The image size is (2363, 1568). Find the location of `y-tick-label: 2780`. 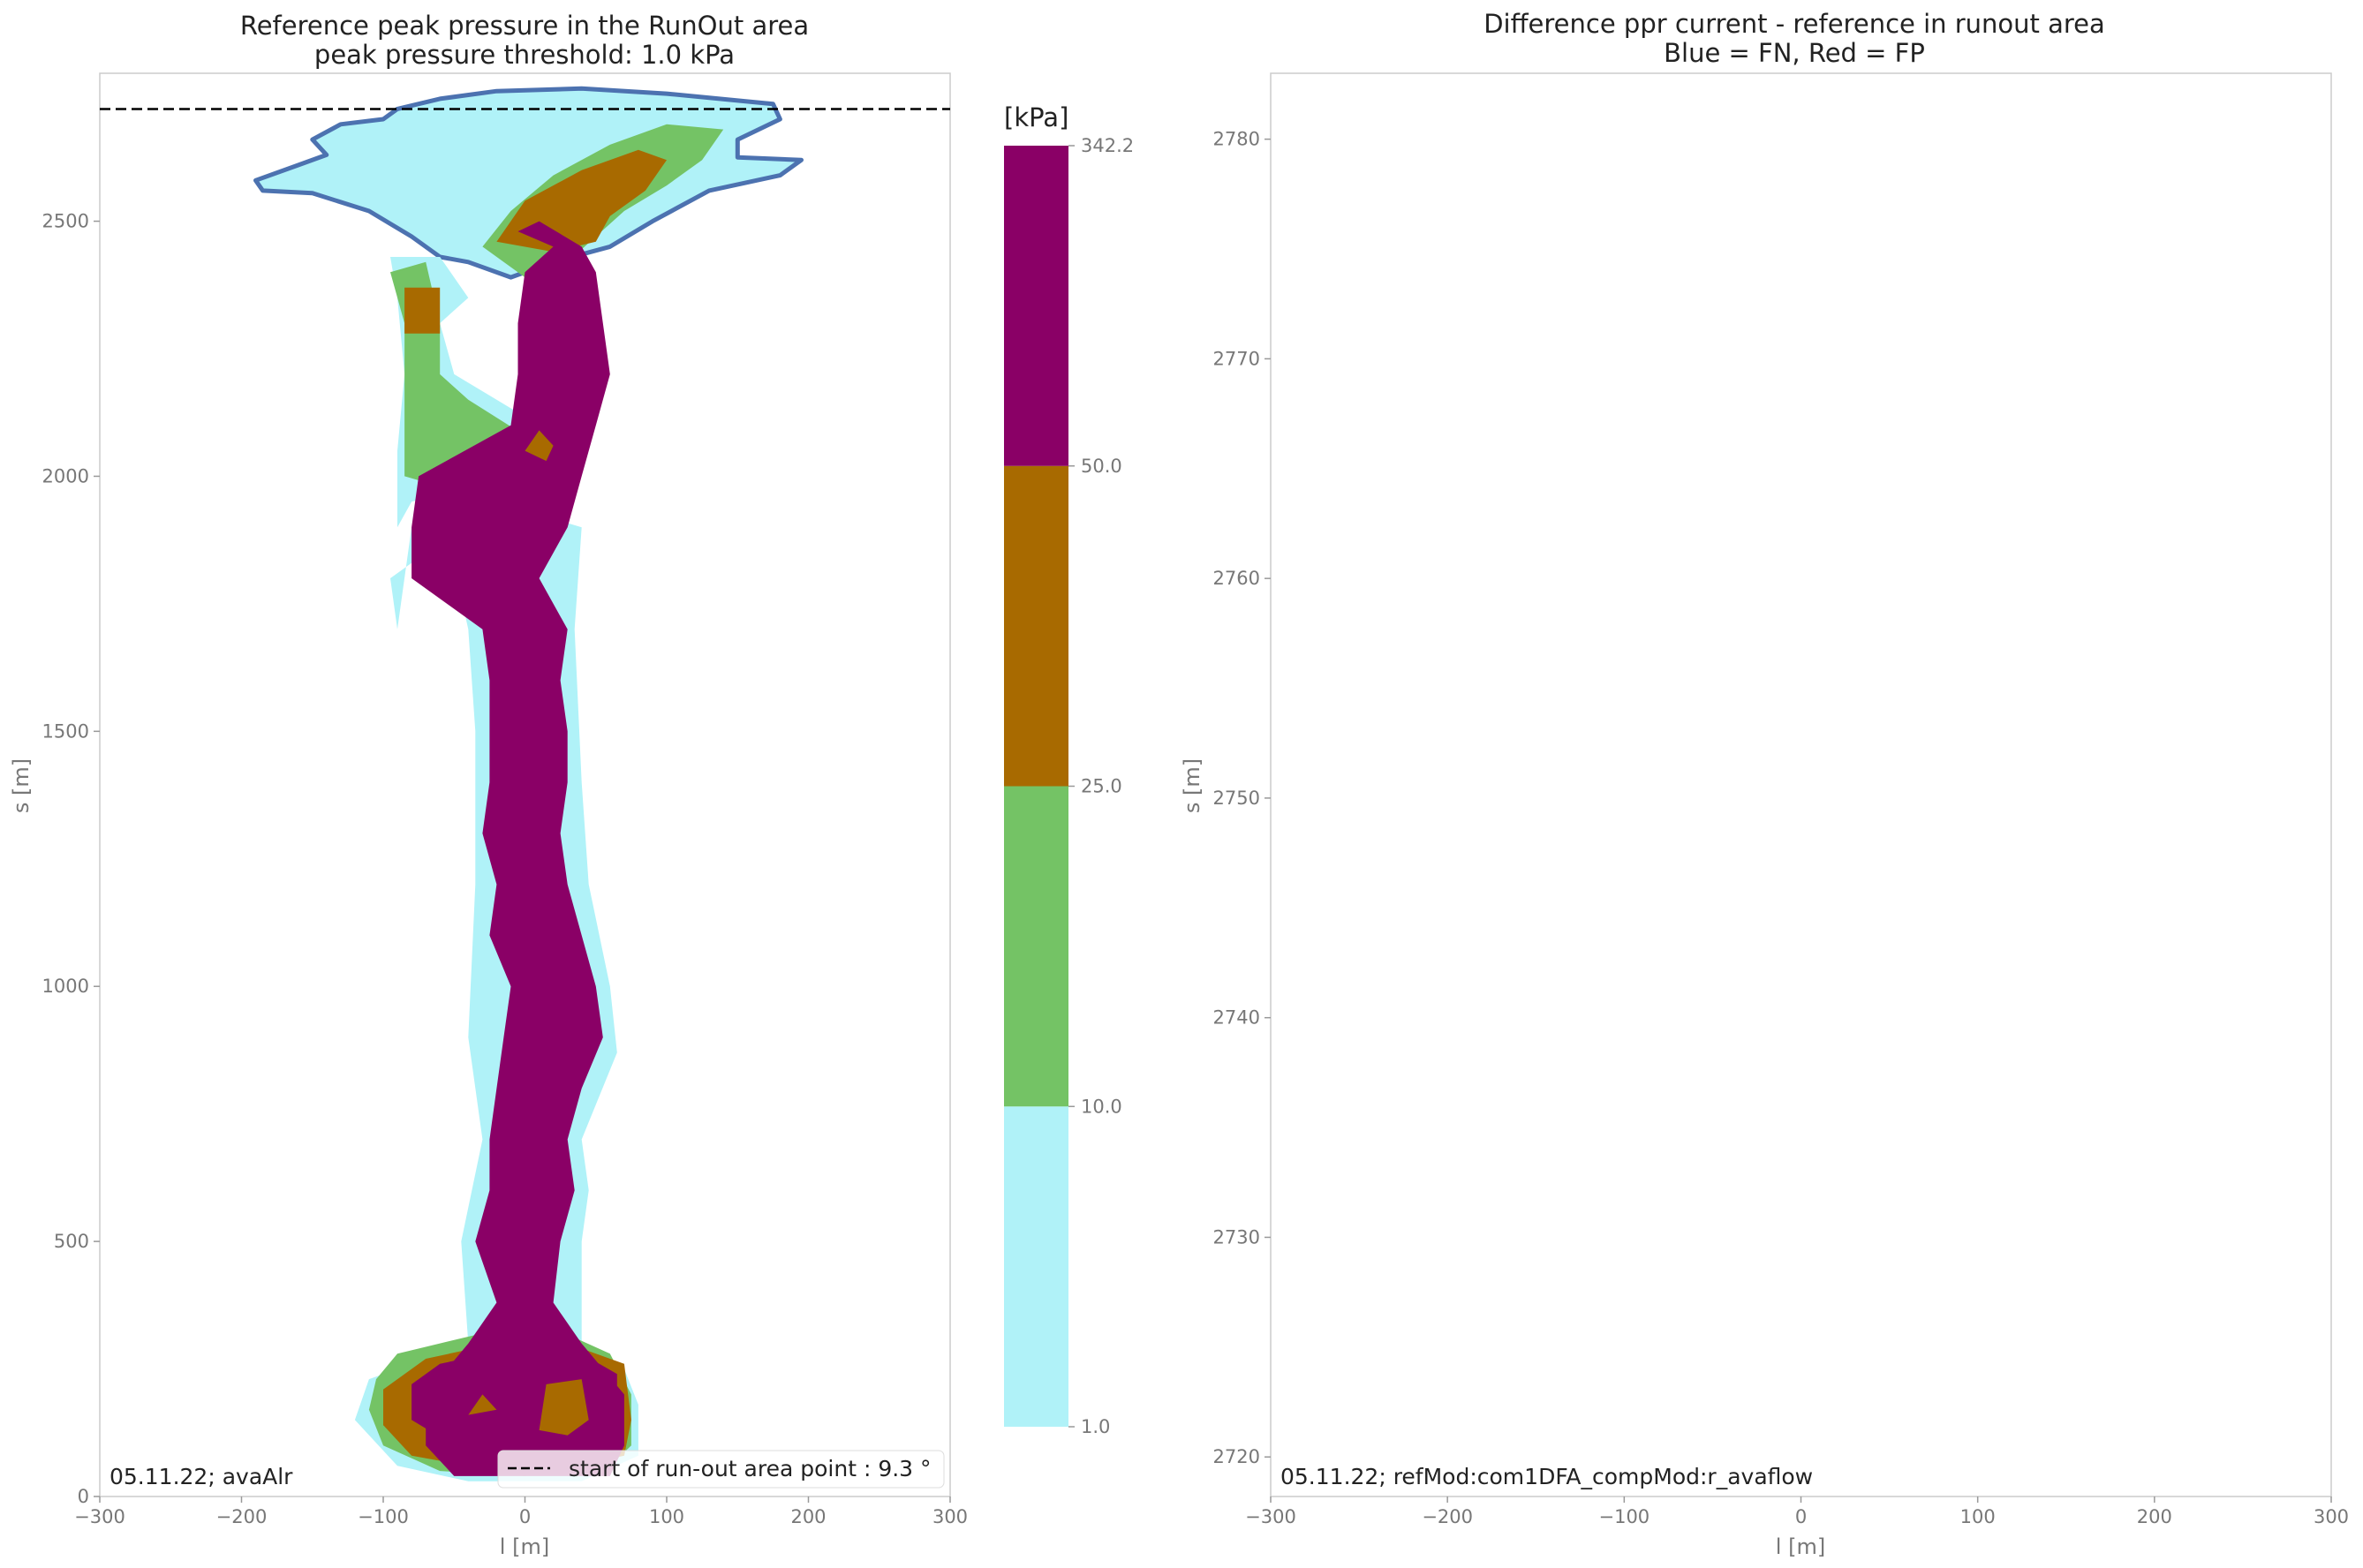

y-tick-label: 2780 is located at coordinates (1236, 139).